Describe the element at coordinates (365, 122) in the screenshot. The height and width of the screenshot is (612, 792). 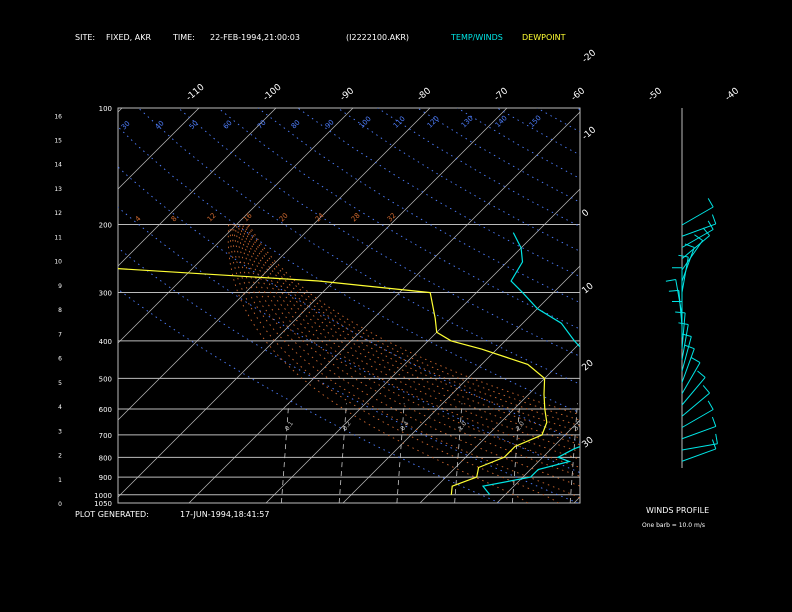
I see `dry-adiabat-label: 100` at that location.